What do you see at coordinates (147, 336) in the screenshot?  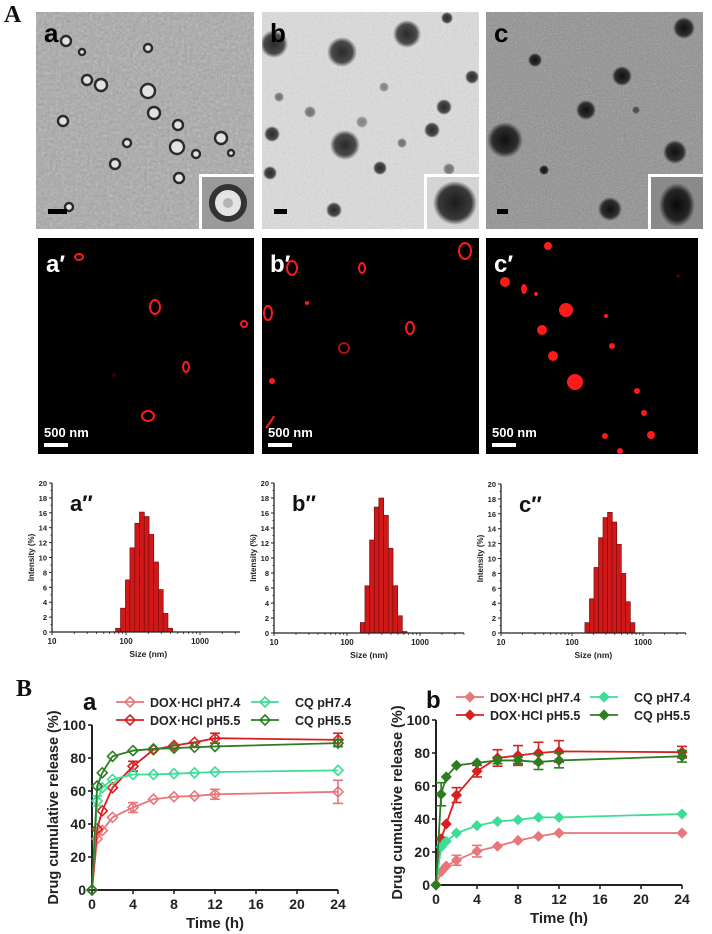 I see `fluorescence-image: a′` at bounding box center [147, 336].